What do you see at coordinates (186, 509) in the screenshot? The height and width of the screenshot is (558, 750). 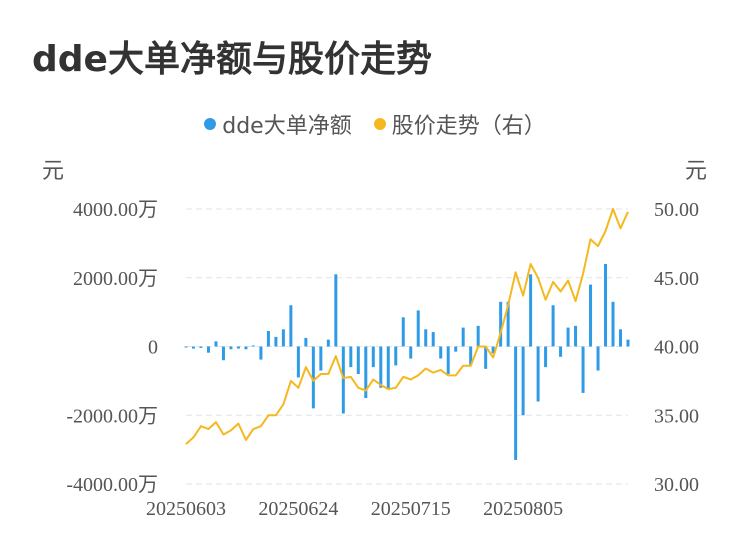 I see `x-axis-tick-label: 20250603` at bounding box center [186, 509].